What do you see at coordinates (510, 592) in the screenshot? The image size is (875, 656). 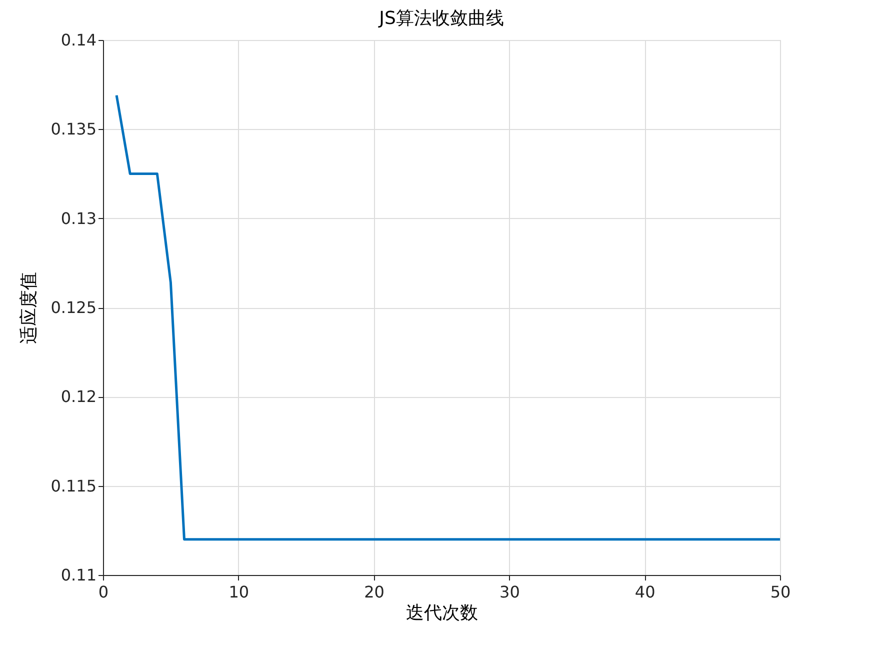 I see `x-tick-label: 30` at bounding box center [510, 592].